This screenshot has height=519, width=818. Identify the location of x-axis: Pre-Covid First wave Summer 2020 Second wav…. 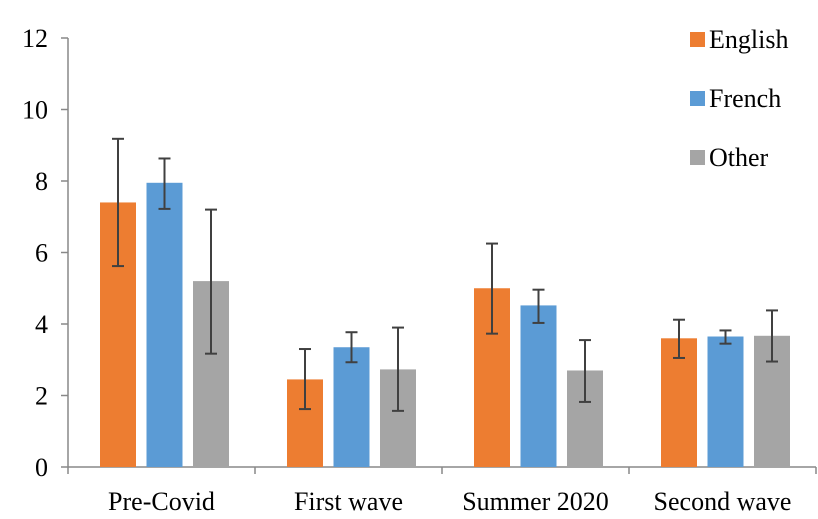
(442, 491).